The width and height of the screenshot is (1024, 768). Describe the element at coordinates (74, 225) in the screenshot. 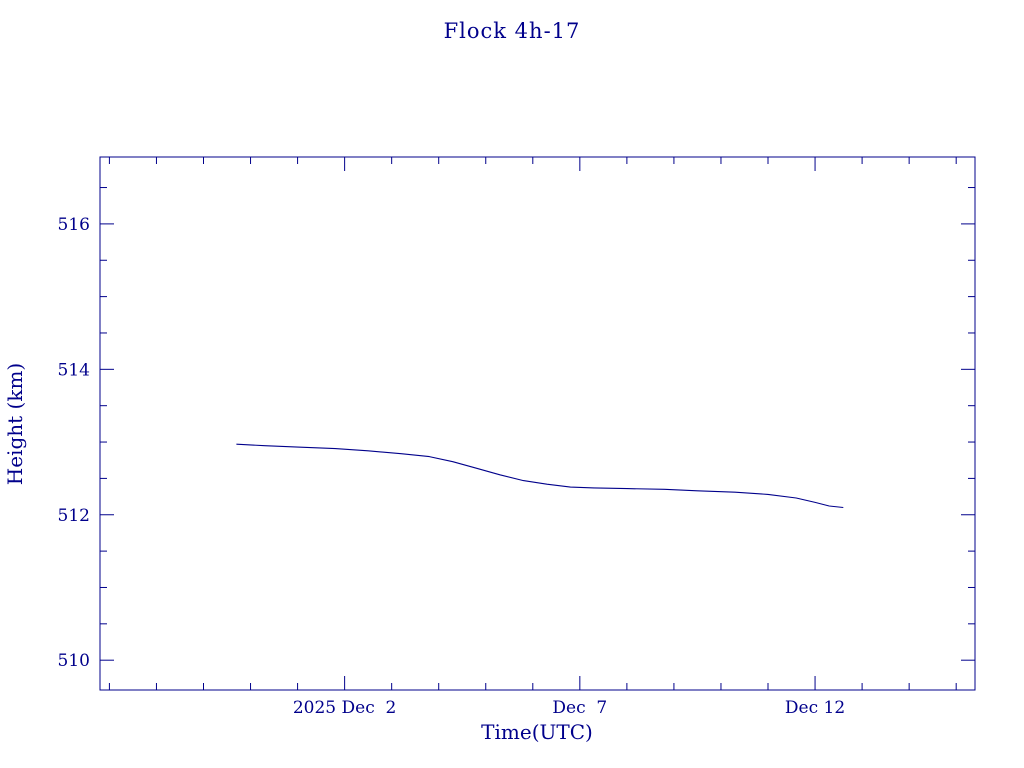

I see `y-tick-label: 516` at that location.